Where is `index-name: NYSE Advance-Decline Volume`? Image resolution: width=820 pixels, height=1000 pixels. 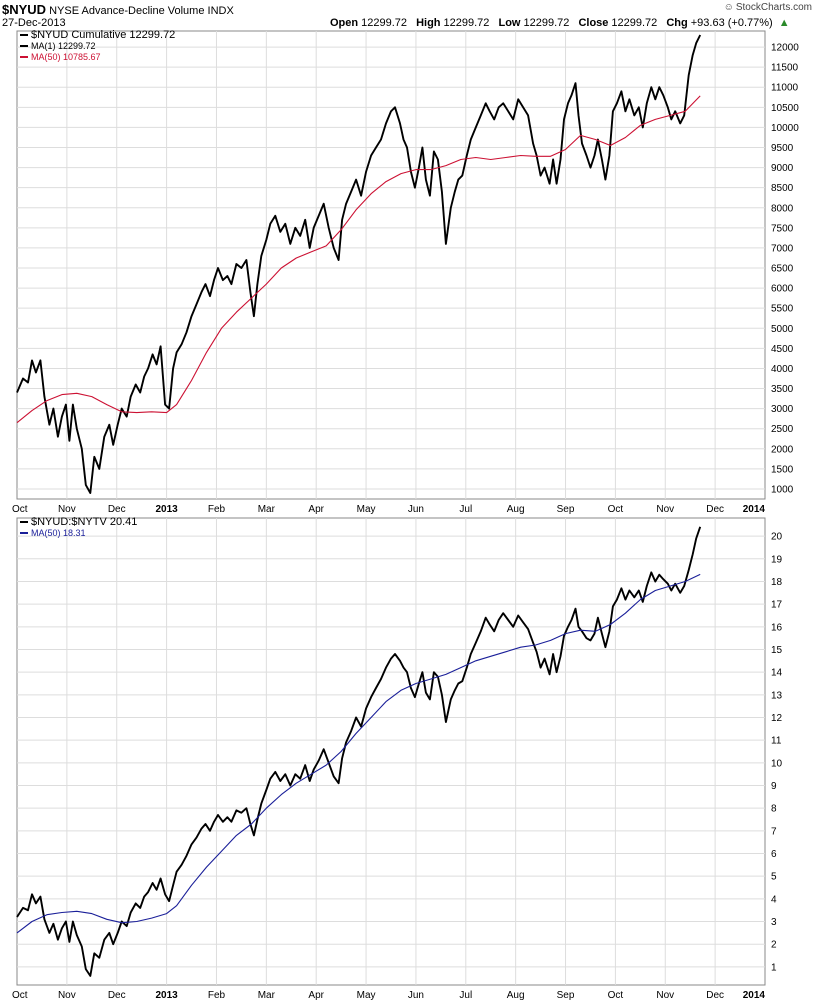 index-name: NYSE Advance-Decline Volume is located at coordinates (127, 11).